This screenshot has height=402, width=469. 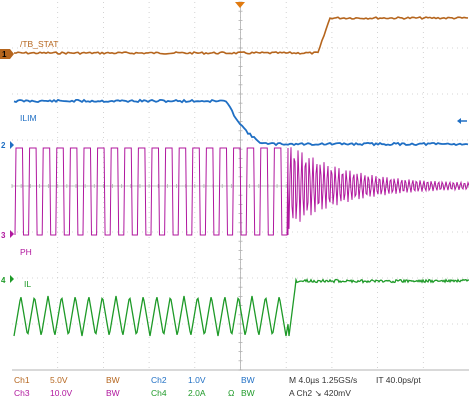 I want to click on ch2-ground-marker: 2, so click(x=7, y=145).